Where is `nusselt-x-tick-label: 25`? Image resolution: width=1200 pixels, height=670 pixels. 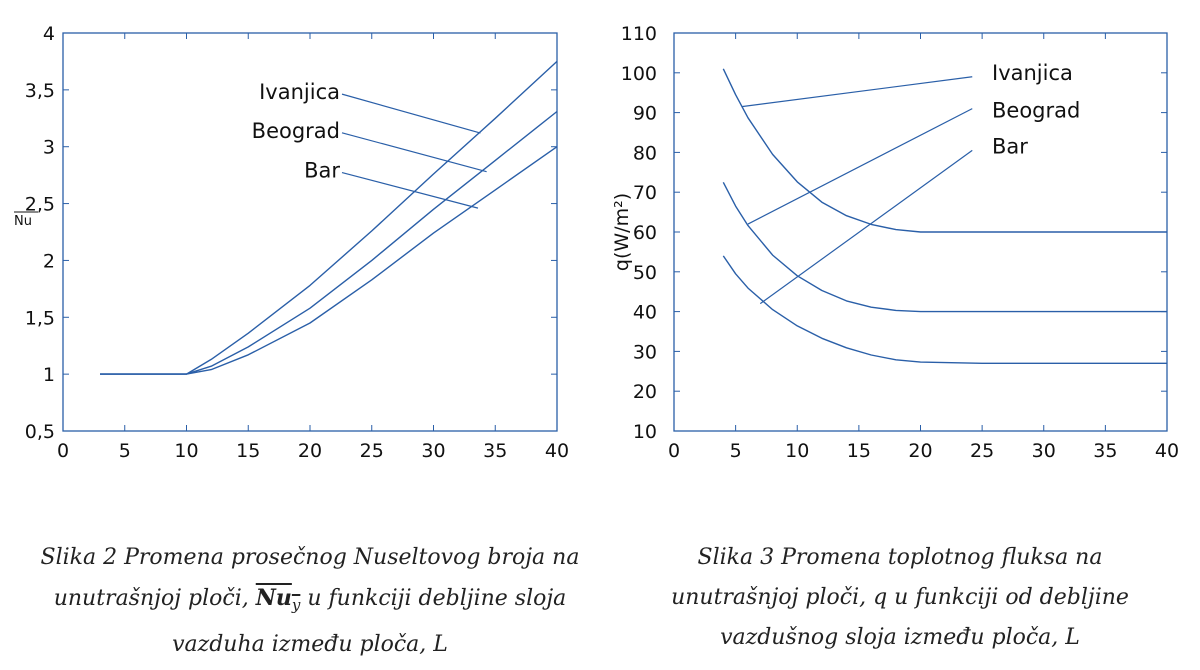 nusselt-x-tick-label: 25 is located at coordinates (372, 451).